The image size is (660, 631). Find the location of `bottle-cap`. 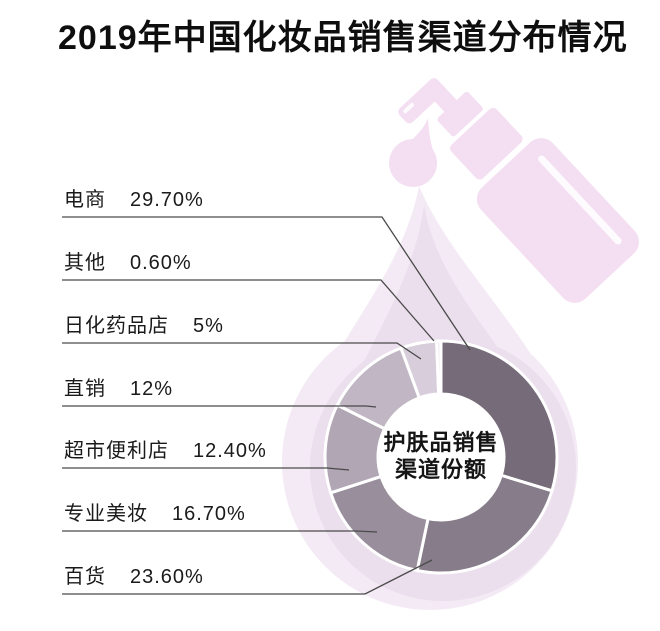

bottle-cap is located at coordinates (460, 114).